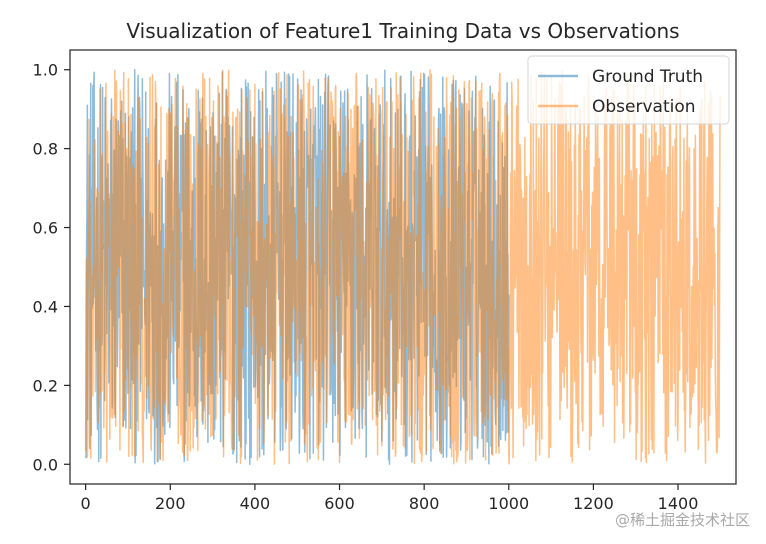  I want to click on x-tick-label: 1000, so click(508, 503).